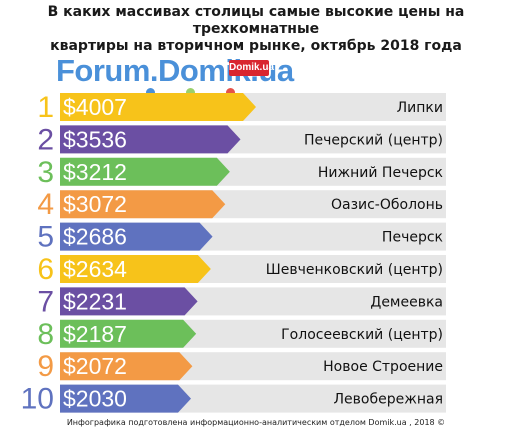  I want to click on category-label: Оазис-Оболонь, so click(387, 205).